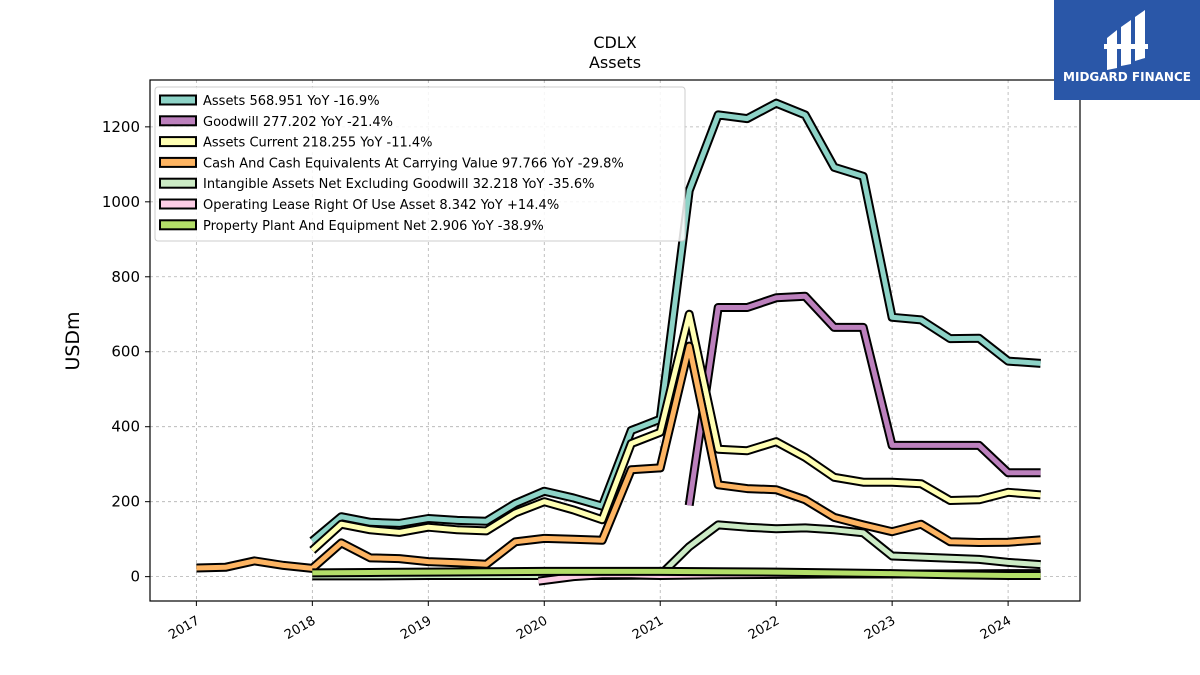  I want to click on brand-logo: MIDGARD FINANCE, so click(1127, 50).